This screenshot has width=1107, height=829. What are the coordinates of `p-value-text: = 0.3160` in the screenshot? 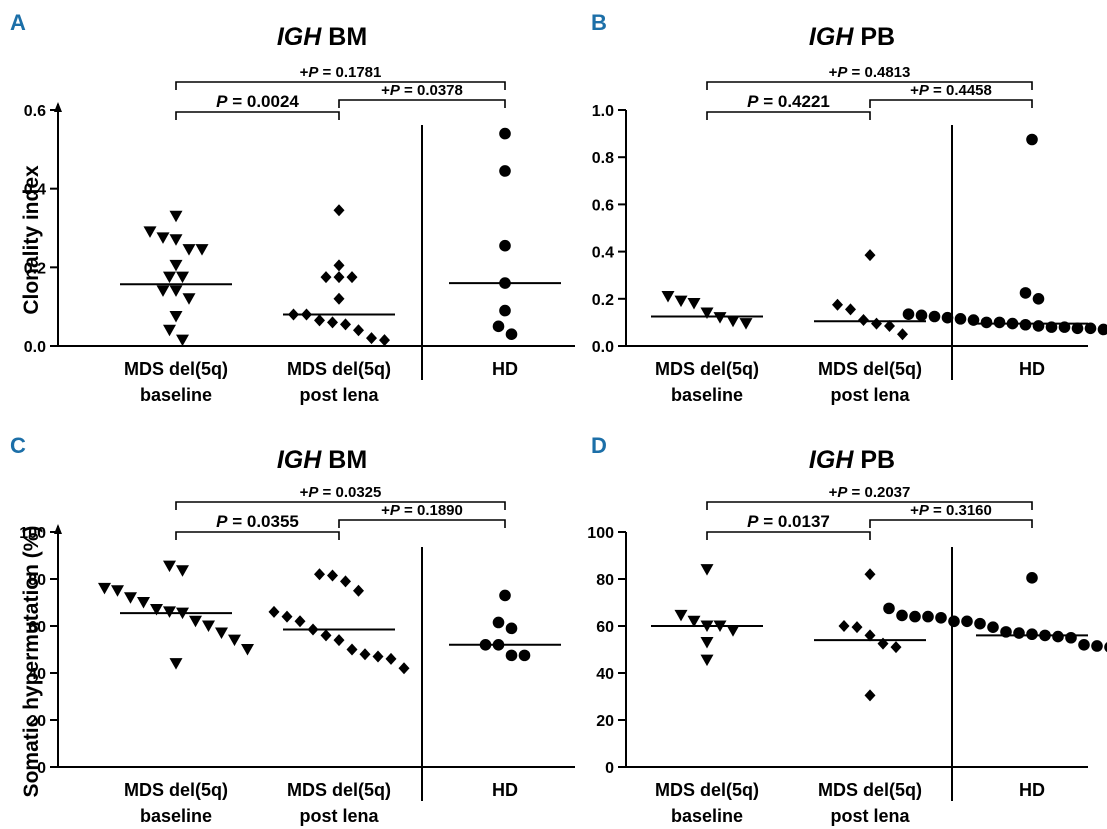 It's located at (960, 510).